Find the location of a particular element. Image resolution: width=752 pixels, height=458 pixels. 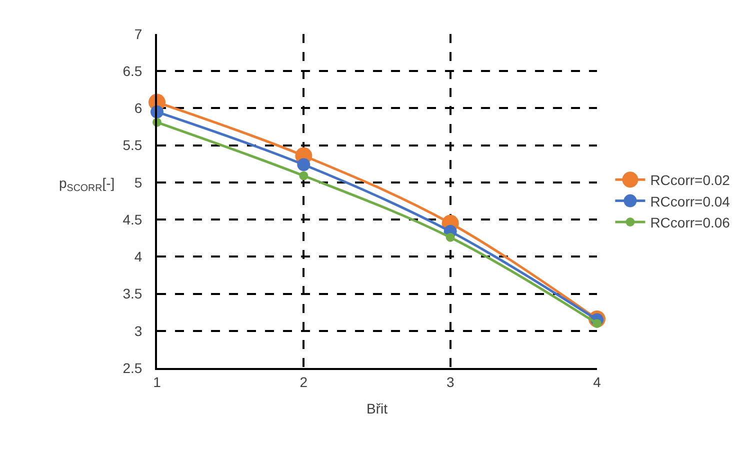

x-tick-label: 4 is located at coordinates (597, 382).